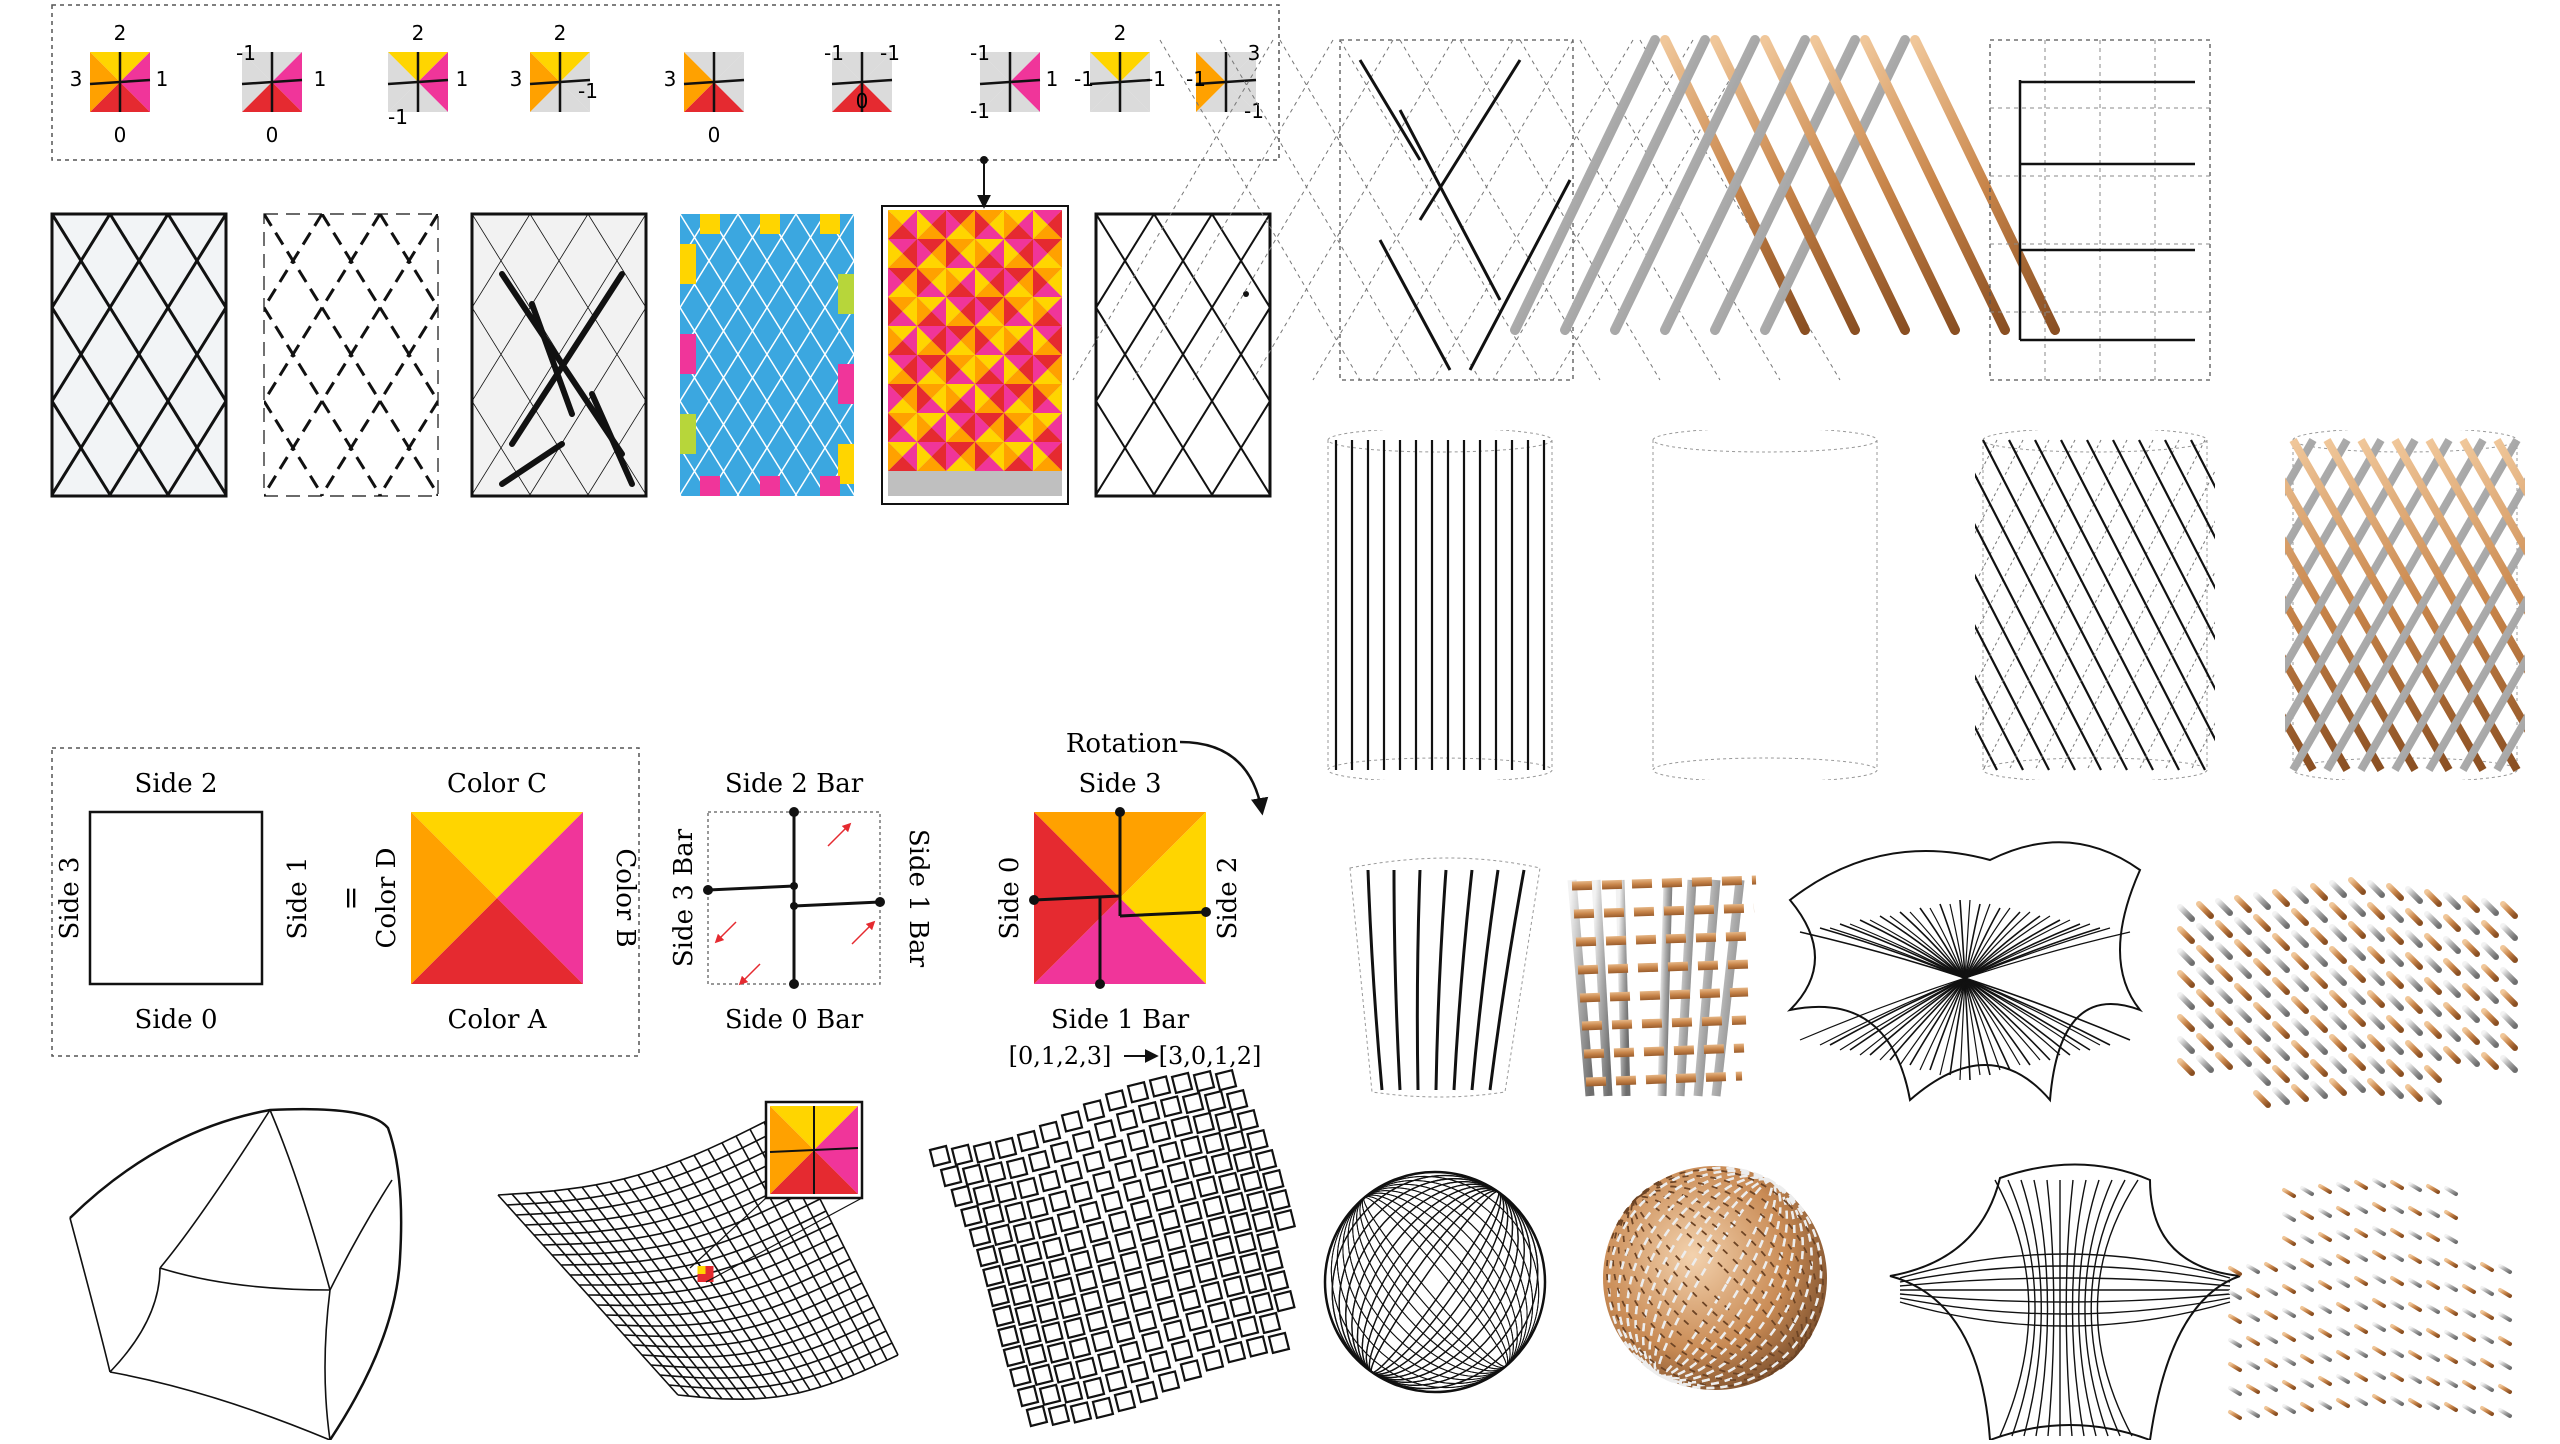  Describe the element at coordinates (1120, 898) in the screenshot. I see `rotated-tile` at that location.